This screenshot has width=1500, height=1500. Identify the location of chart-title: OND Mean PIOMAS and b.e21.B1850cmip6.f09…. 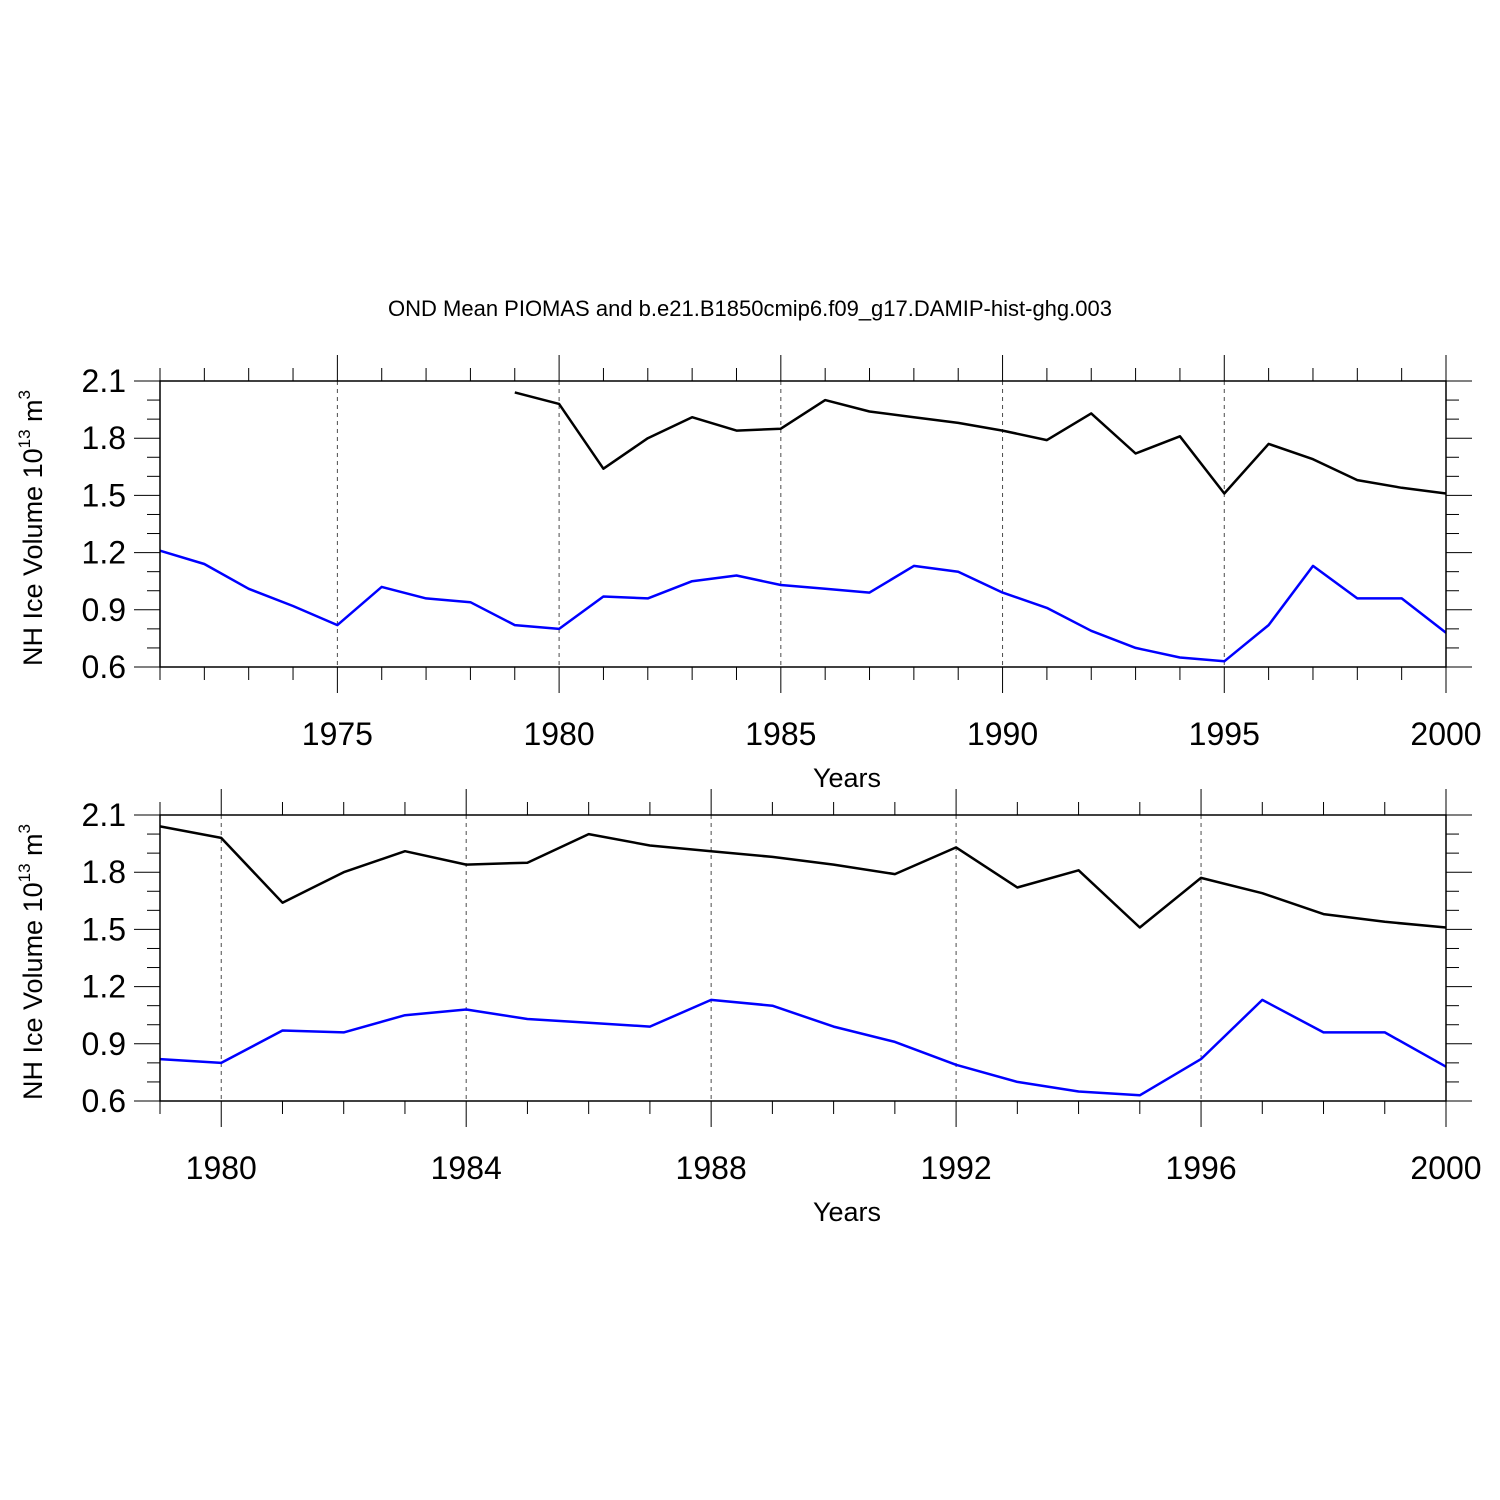
(750, 308).